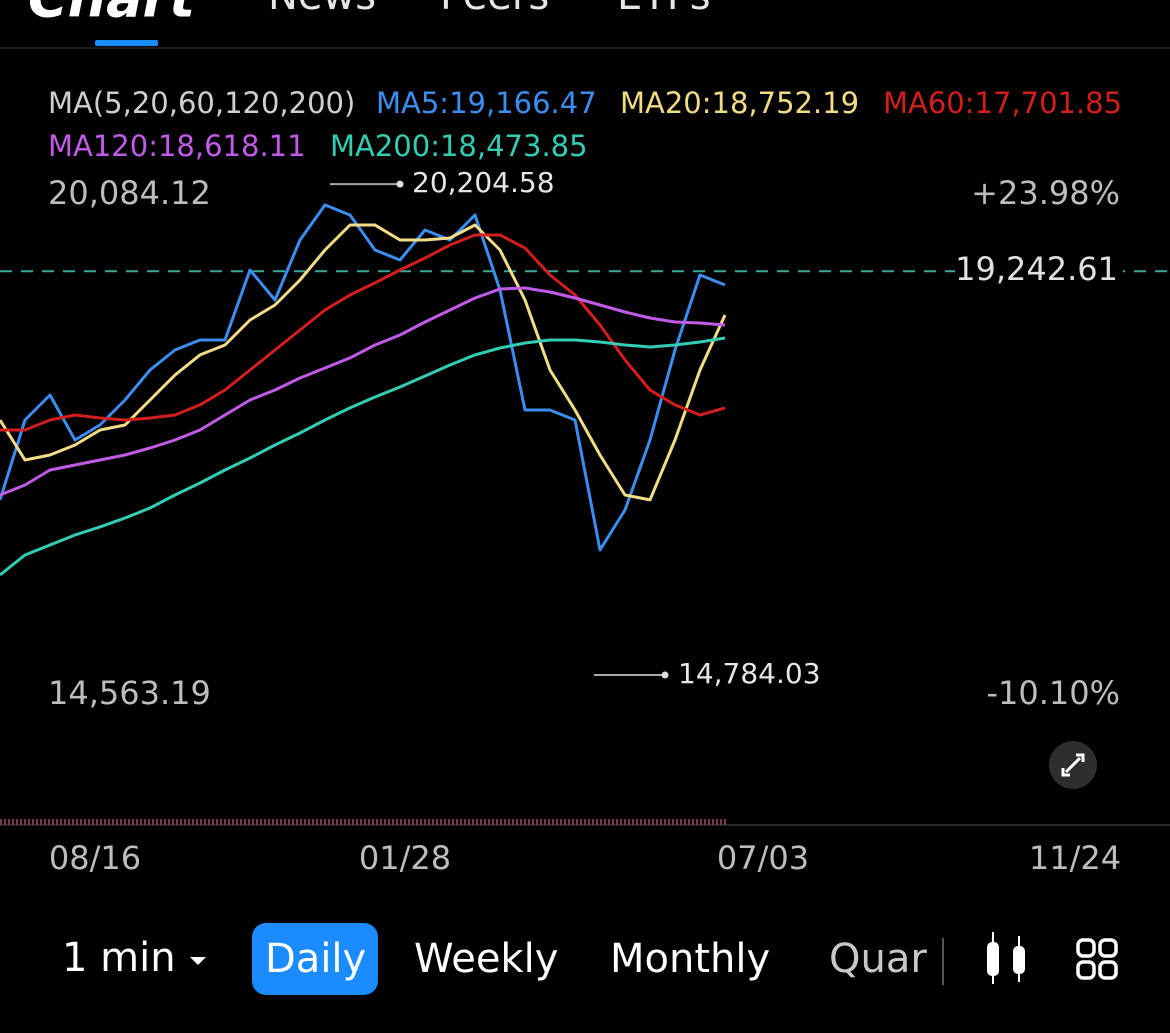  Describe the element at coordinates (129, 193) in the screenshot. I see `y-tick-label: 20,084.12` at that location.